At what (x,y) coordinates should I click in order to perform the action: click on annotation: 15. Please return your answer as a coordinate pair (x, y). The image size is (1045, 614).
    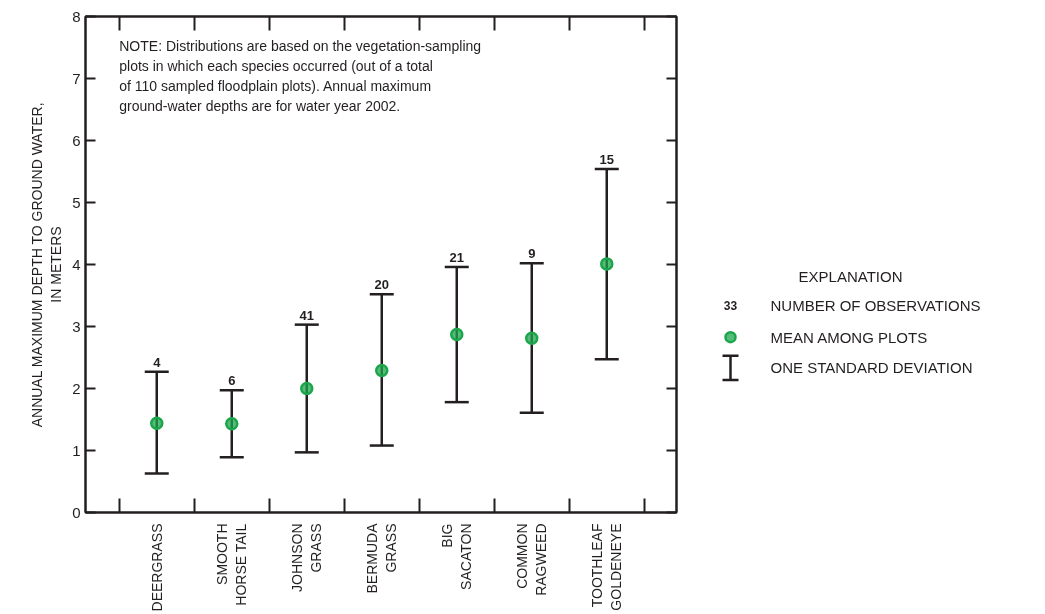
    Looking at the image, I should click on (606, 160).